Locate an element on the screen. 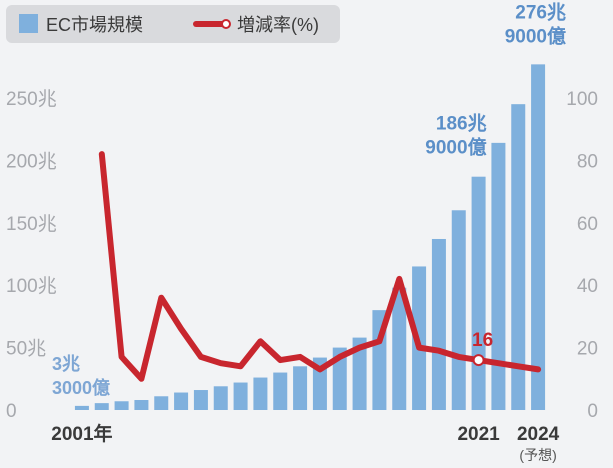 Image resolution: width=613 pixels, height=468 pixels. legend-bar-swatch is located at coordinates (28, 23).